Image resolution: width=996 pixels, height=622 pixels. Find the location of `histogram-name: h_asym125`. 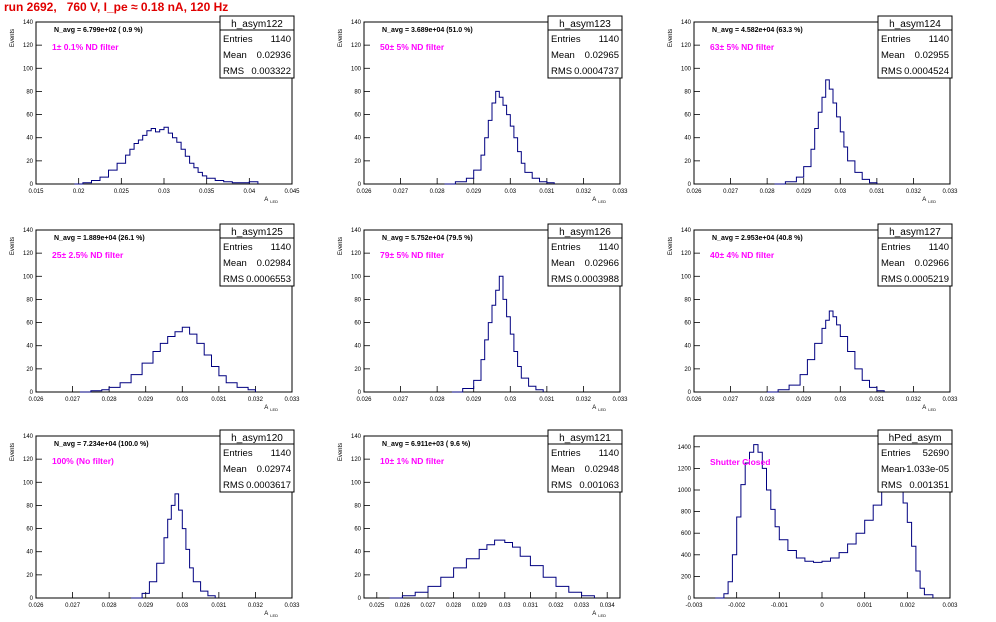

histogram-name: h_asym125 is located at coordinates (257, 232).